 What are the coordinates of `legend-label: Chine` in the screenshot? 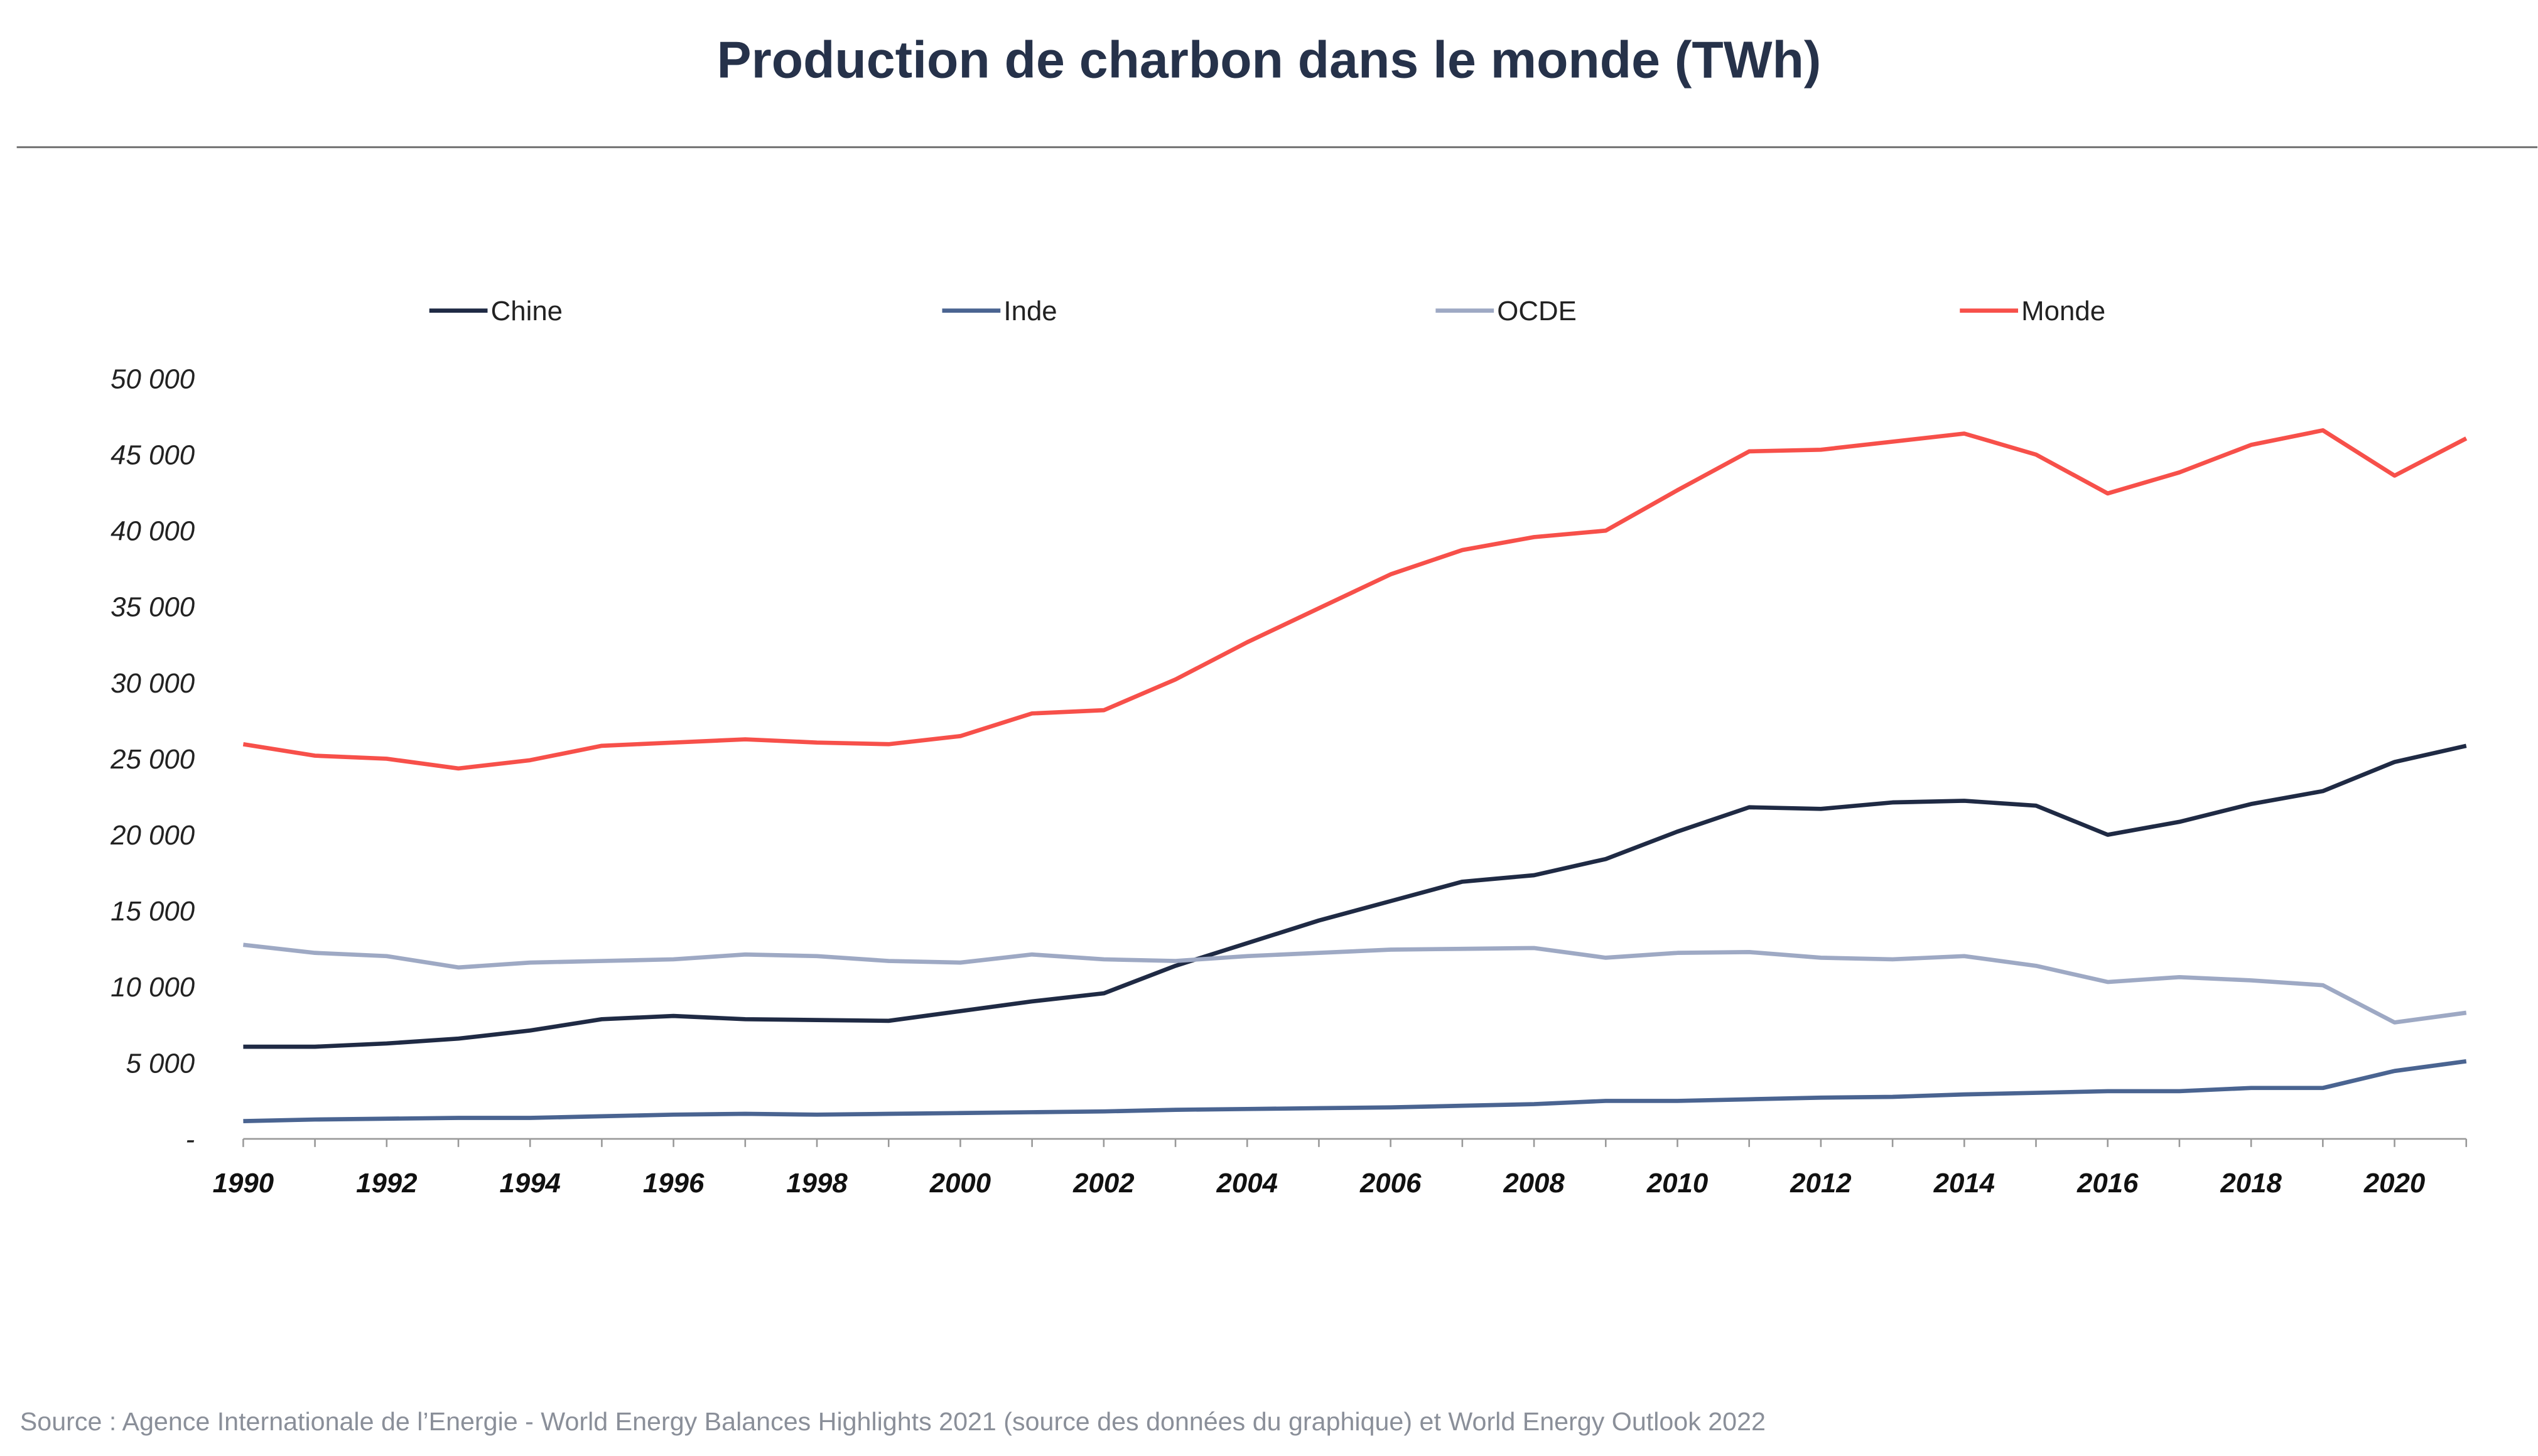 It's located at (527, 311).